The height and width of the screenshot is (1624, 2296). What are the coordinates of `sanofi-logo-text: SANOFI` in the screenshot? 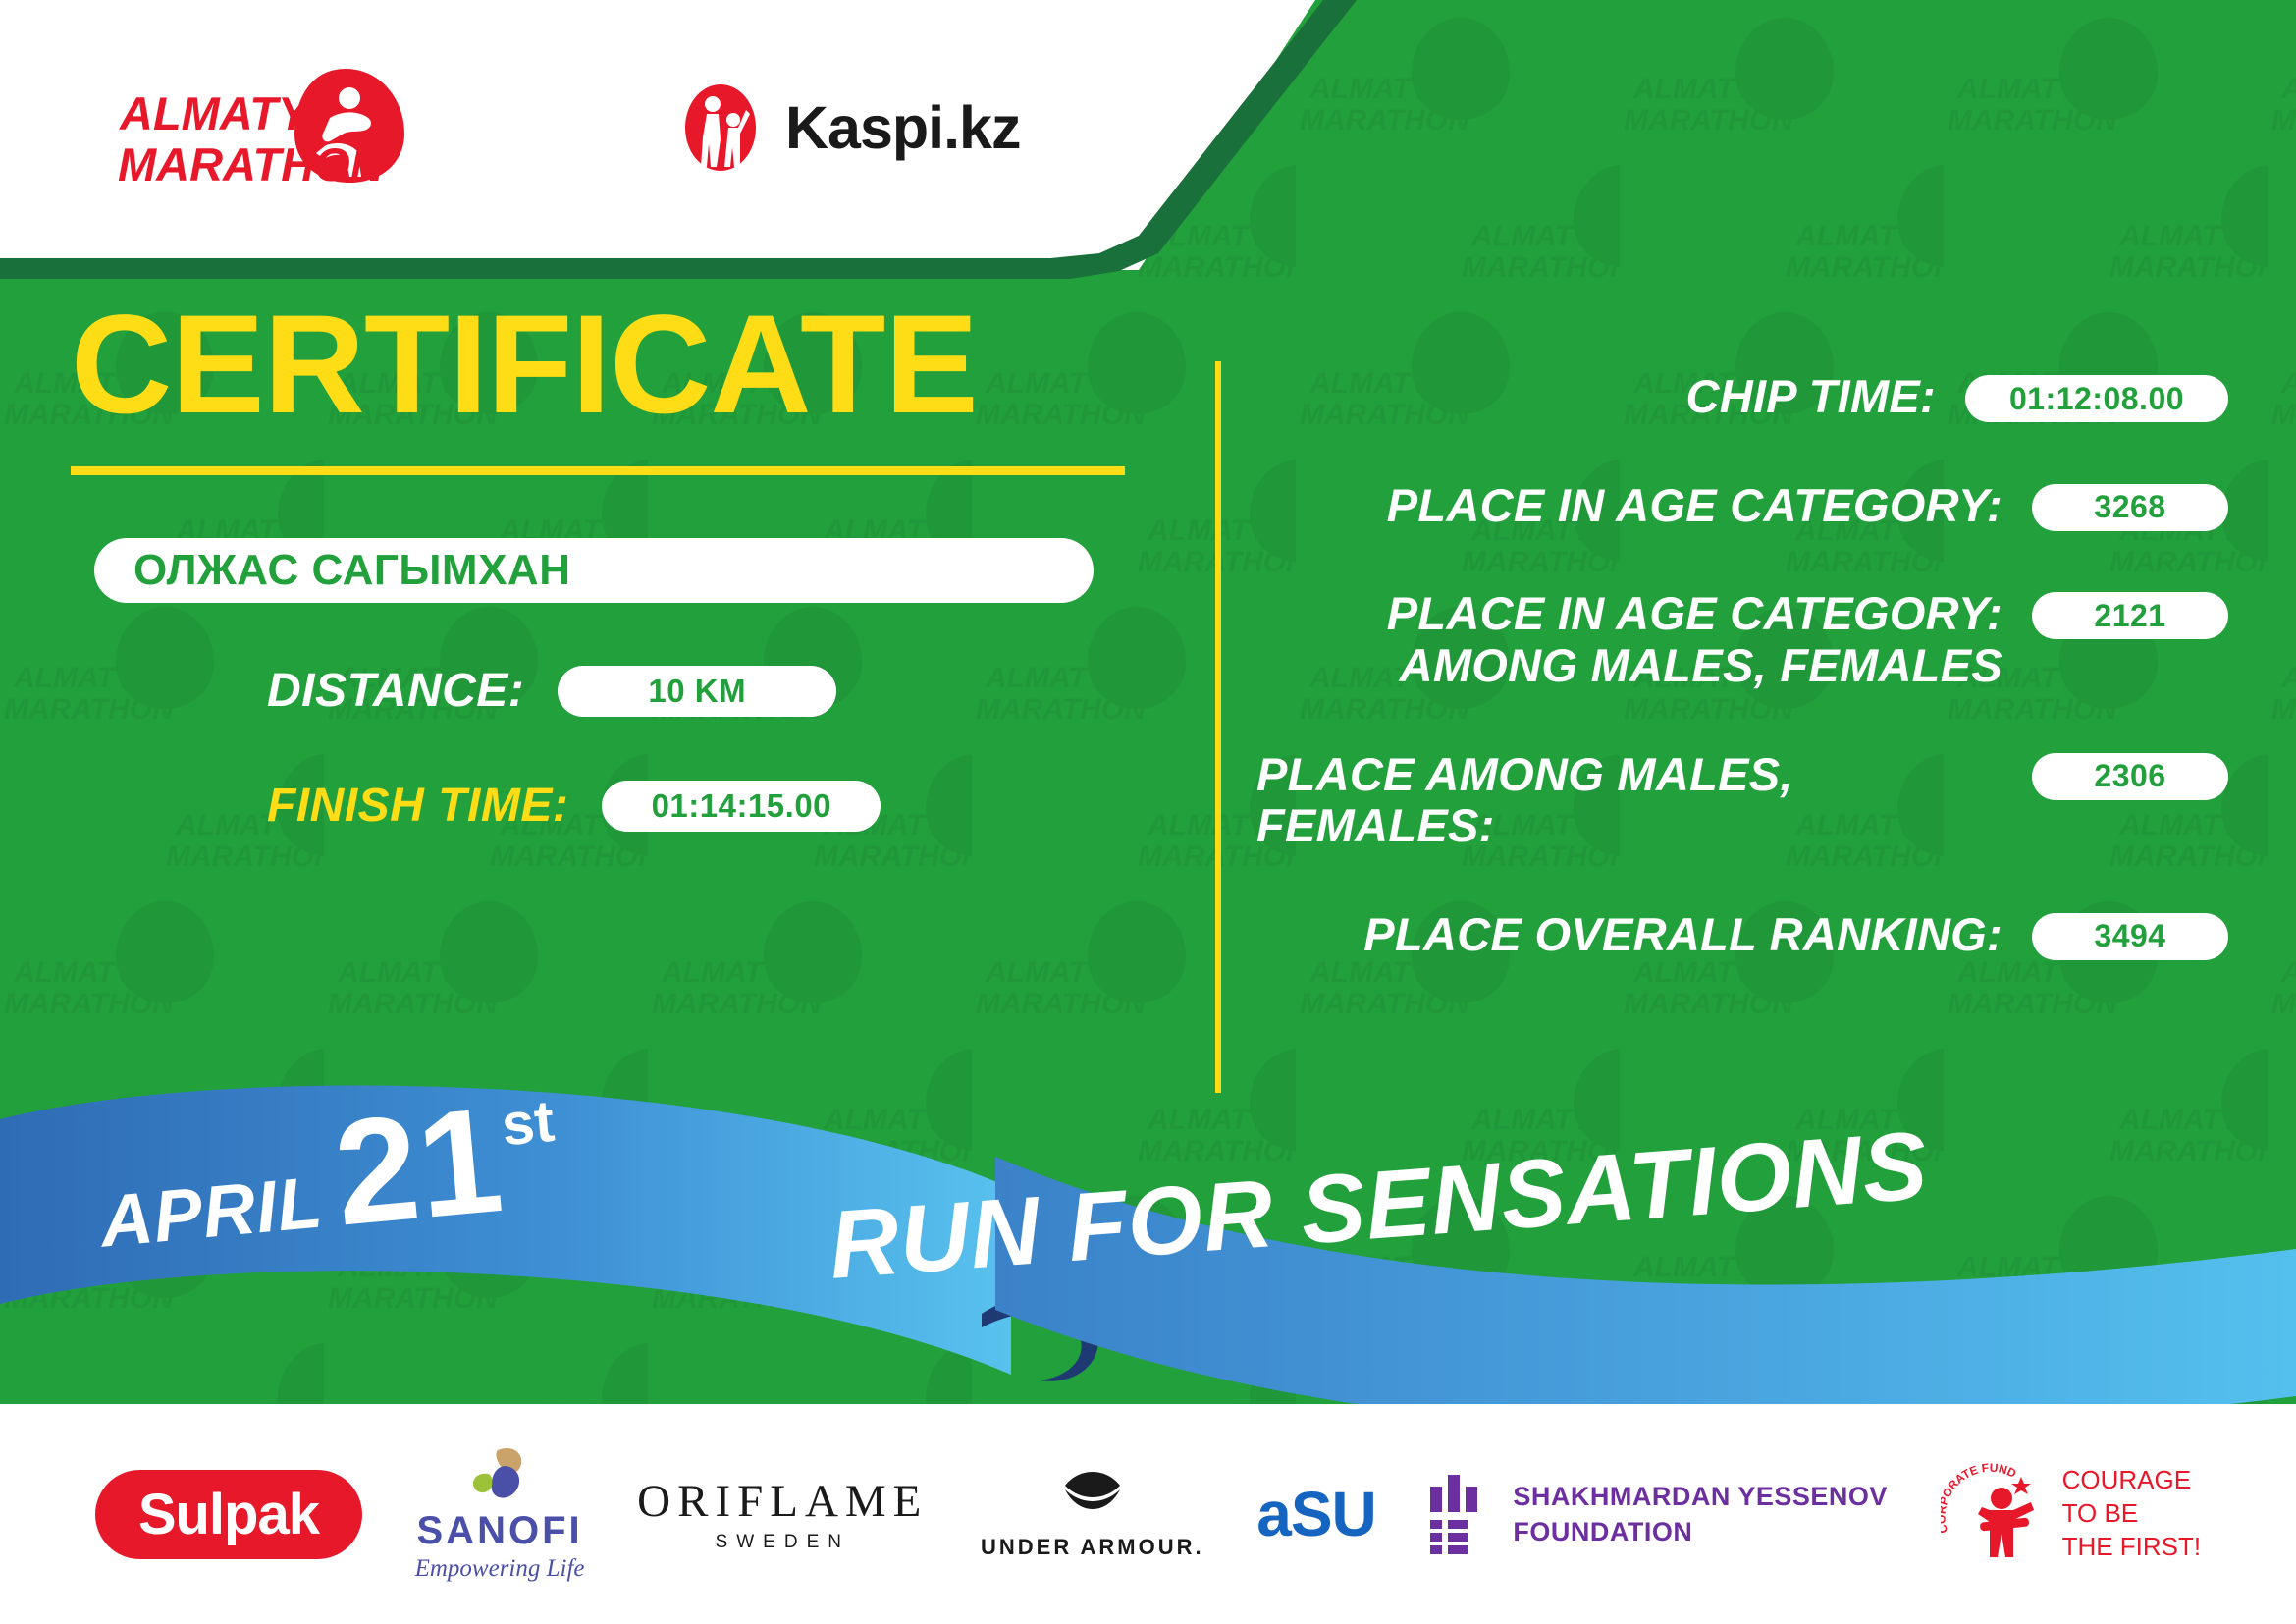 It's located at (500, 1530).